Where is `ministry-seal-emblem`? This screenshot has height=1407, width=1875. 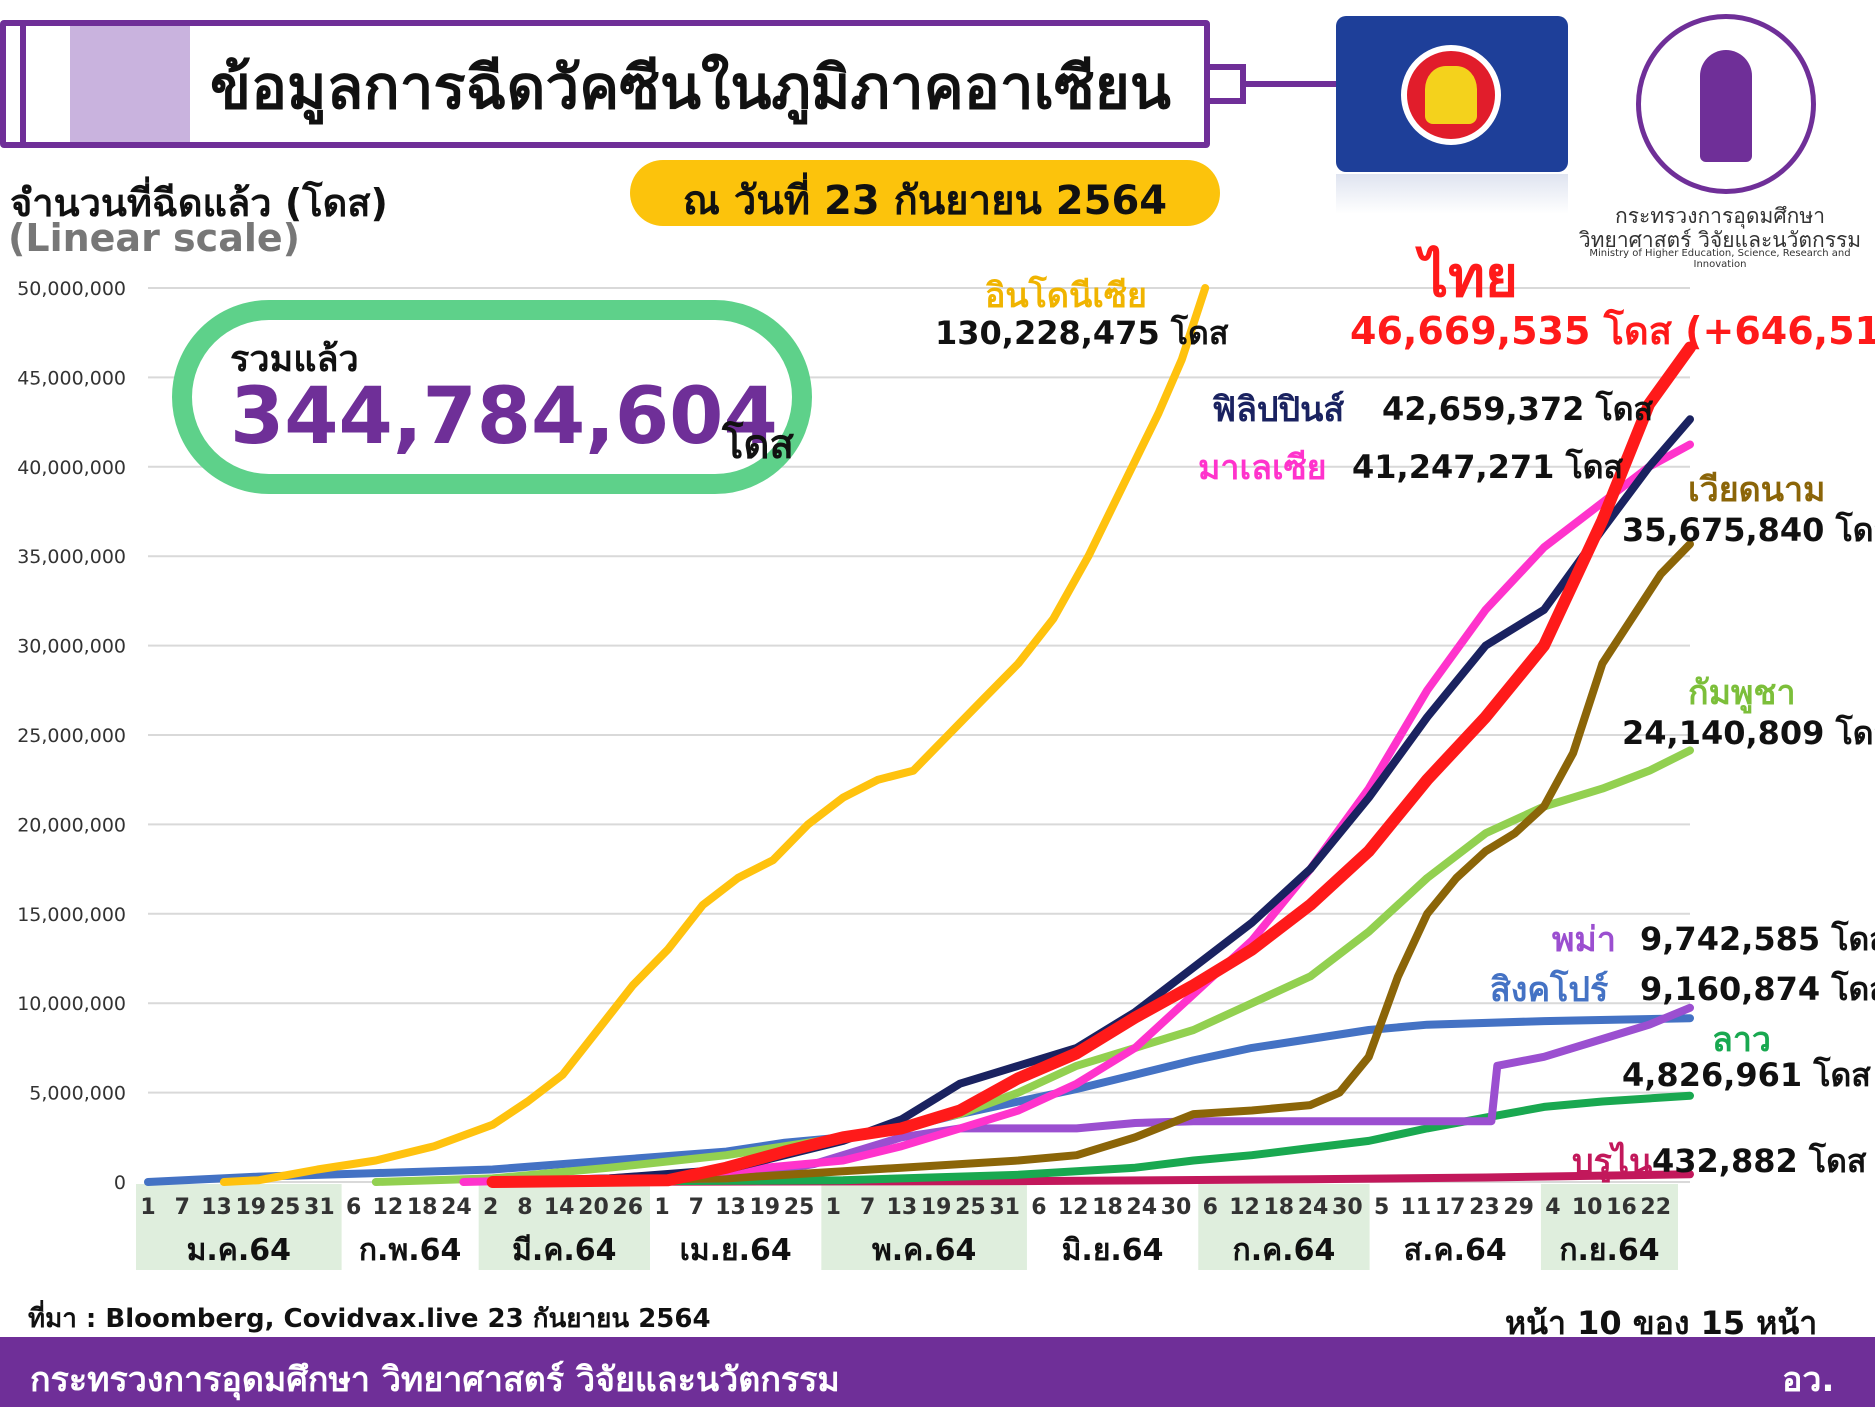
ministry-seal-emblem is located at coordinates (1726, 106).